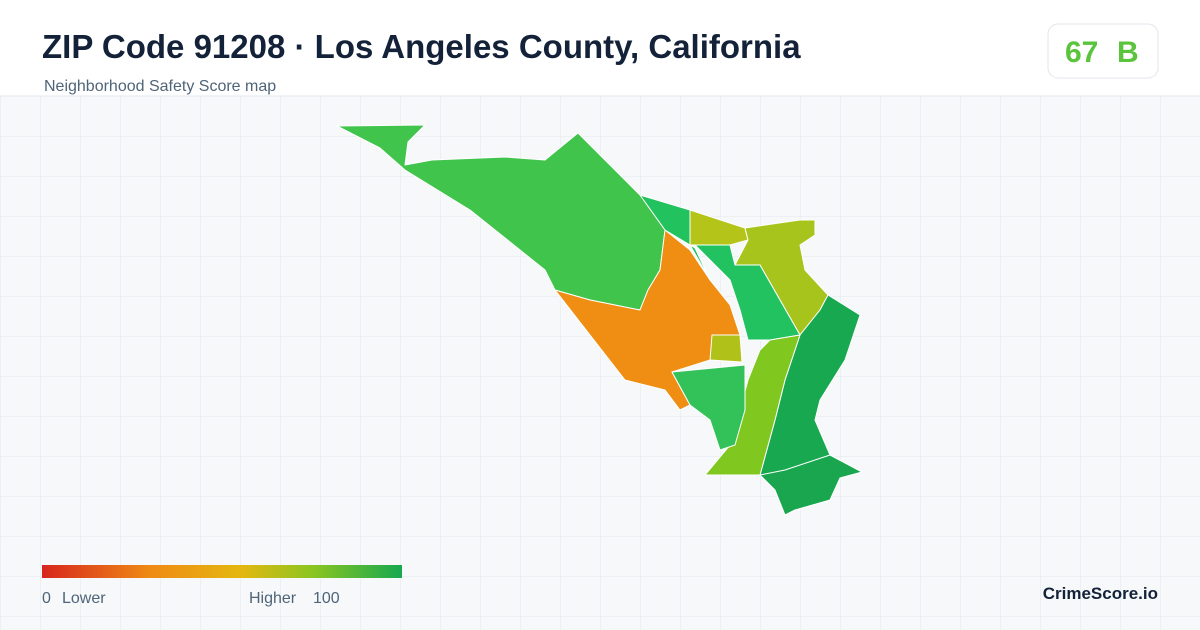 Image resolution: width=1200 pixels, height=630 pixels. What do you see at coordinates (1081, 52) in the screenshot?
I see `score-value: 67` at bounding box center [1081, 52].